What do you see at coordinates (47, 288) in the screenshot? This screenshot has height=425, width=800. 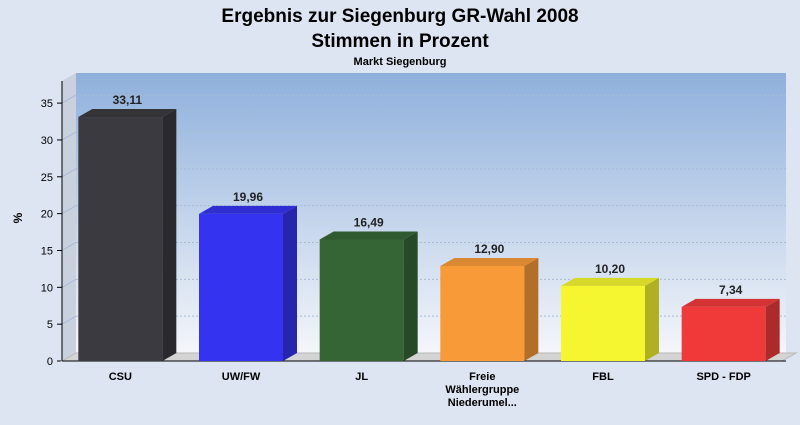 I see `y-tick-label: 10` at bounding box center [47, 288].